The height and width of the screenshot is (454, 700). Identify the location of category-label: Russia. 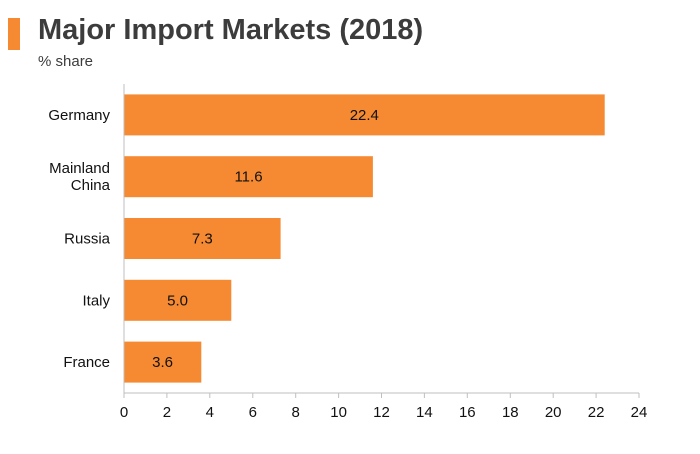
(87, 239).